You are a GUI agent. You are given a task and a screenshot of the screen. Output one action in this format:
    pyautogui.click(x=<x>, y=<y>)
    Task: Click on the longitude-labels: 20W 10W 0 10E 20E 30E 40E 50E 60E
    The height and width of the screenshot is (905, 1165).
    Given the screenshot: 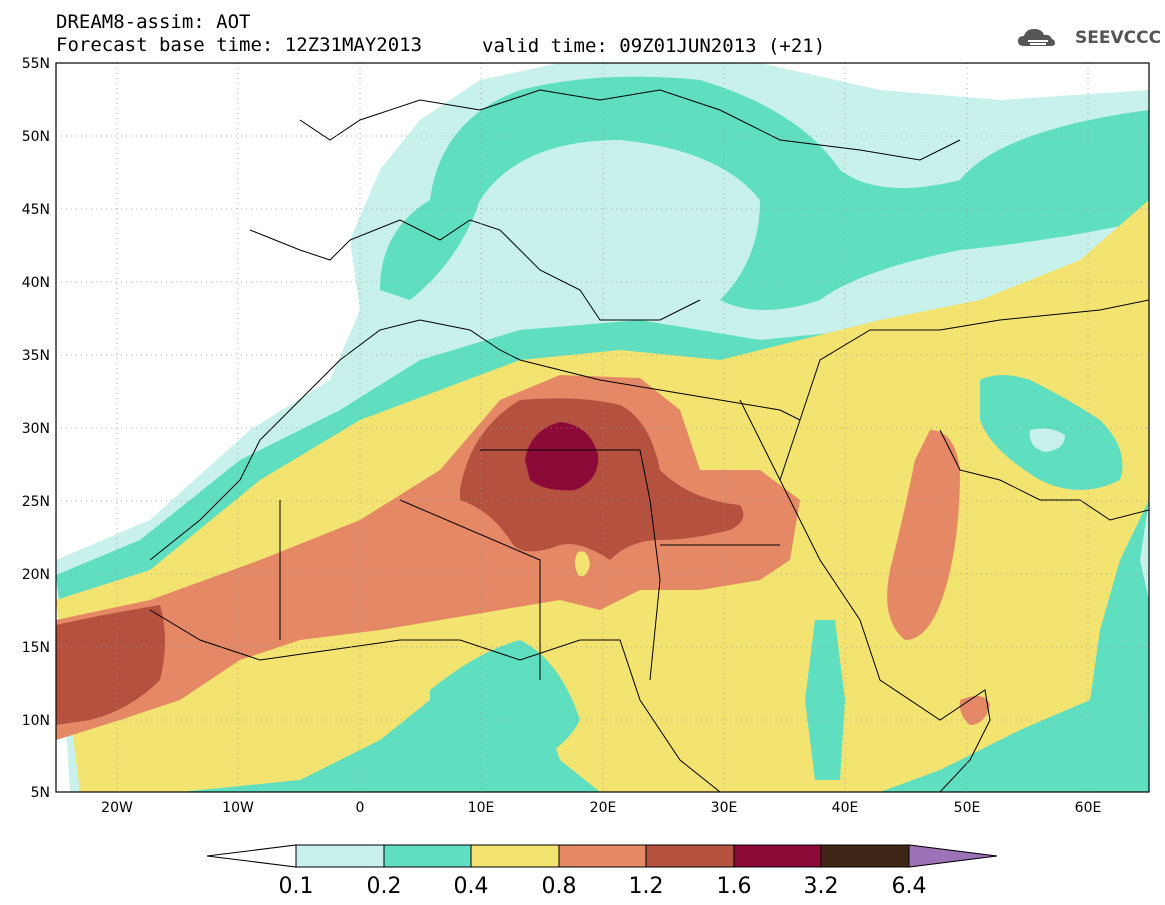 What is the action you would take?
    pyautogui.click(x=601, y=808)
    